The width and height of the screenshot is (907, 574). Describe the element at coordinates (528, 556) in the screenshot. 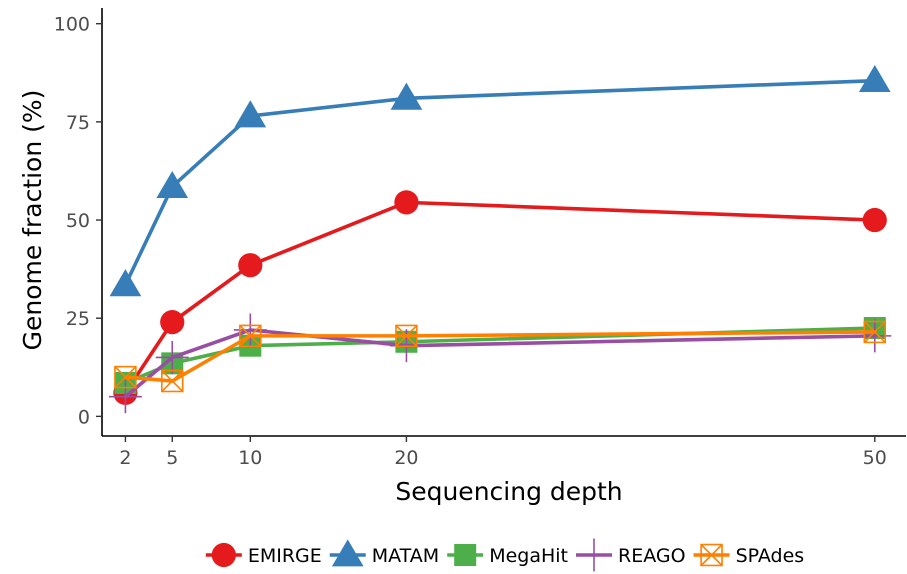

I see `legend-label-megahit: MegaHit` at that location.